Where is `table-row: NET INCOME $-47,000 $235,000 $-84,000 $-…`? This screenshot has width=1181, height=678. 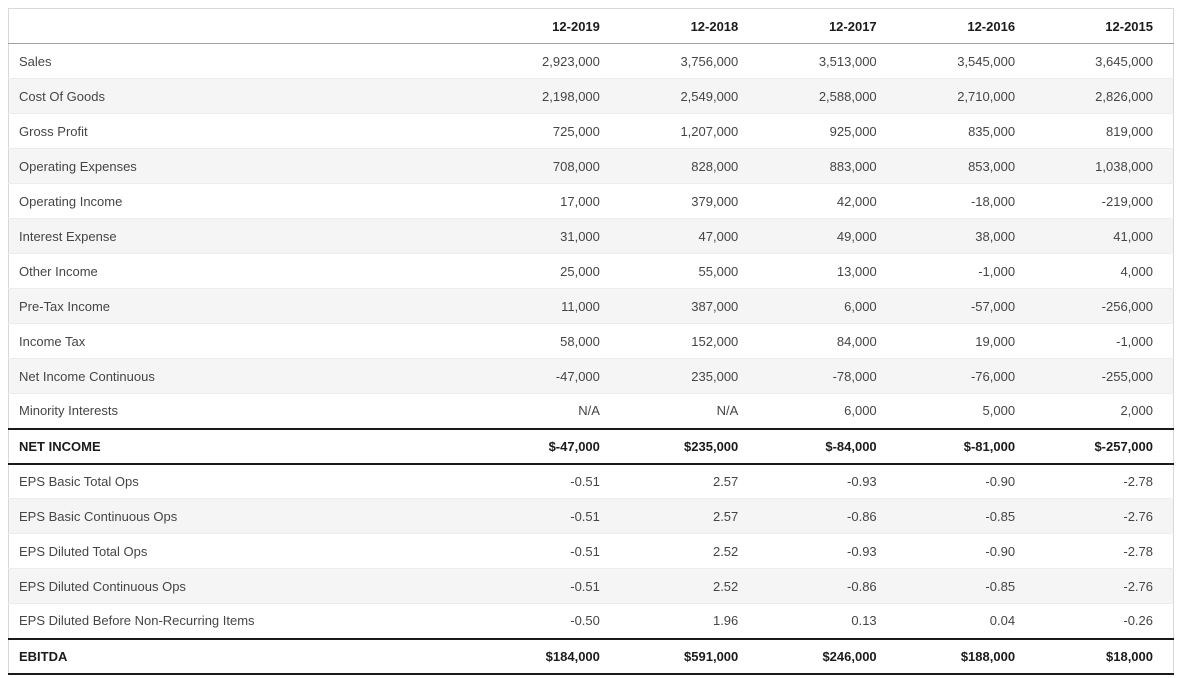 table-row: NET INCOME $-47,000 $235,000 $-84,000 $-… is located at coordinates (591, 446).